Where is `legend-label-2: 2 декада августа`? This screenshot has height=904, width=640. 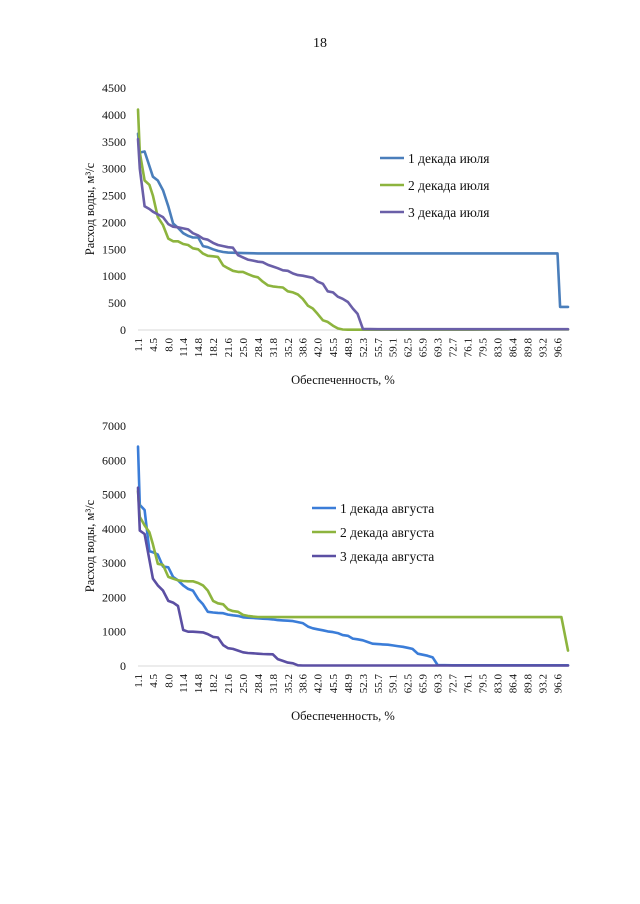
legend-label-2: 2 декада августа is located at coordinates (387, 532).